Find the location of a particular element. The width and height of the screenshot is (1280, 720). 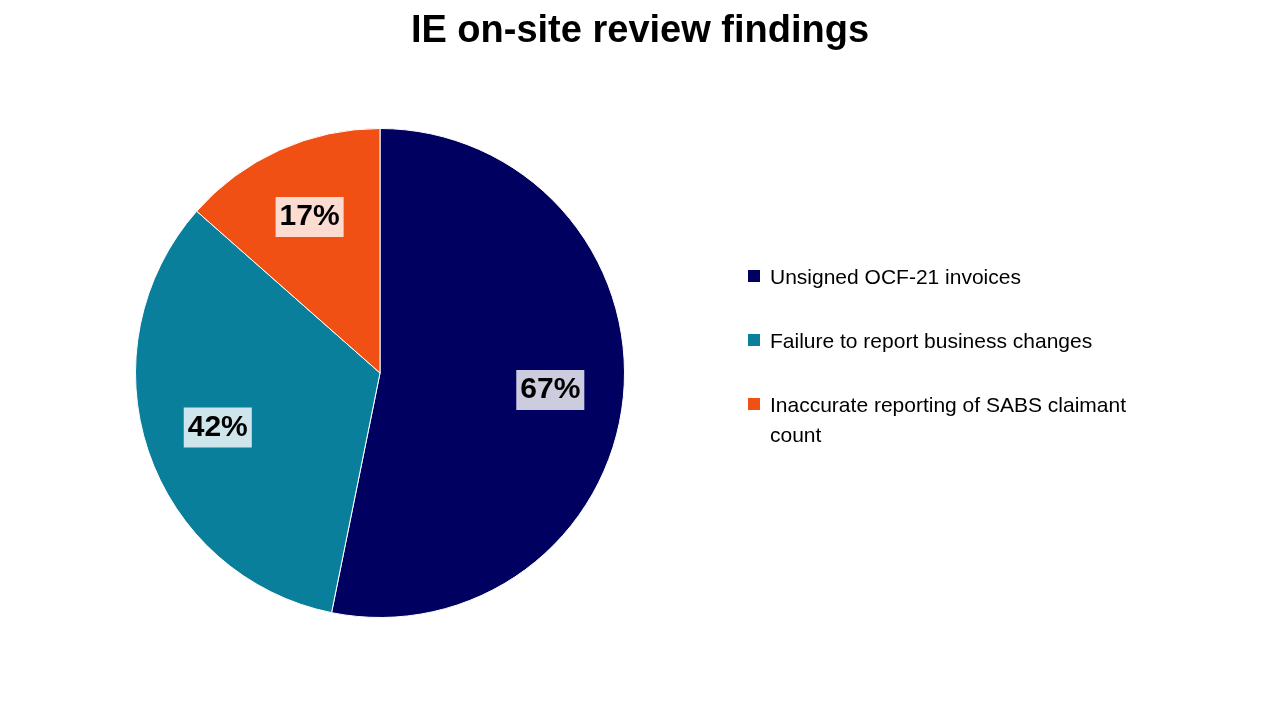

chart-title: IE on-site review findings is located at coordinates (640, 29).